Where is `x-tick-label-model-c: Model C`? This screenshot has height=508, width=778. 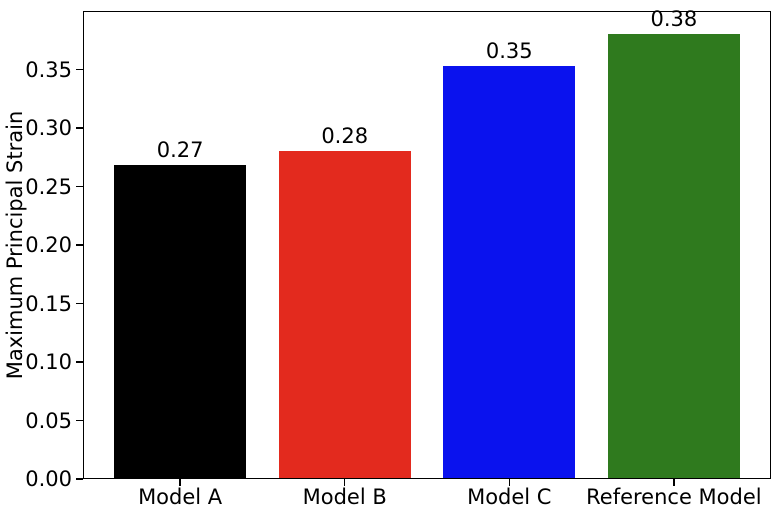
x-tick-label-model-c: Model C is located at coordinates (509, 496).